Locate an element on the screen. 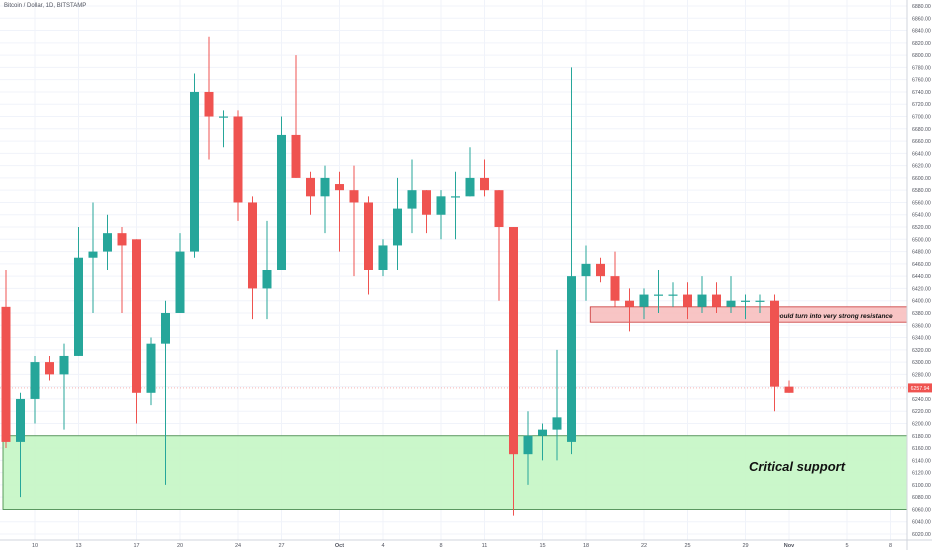 Image resolution: width=932 pixels, height=555 pixels. x-tick-label: Nov is located at coordinates (789, 546).